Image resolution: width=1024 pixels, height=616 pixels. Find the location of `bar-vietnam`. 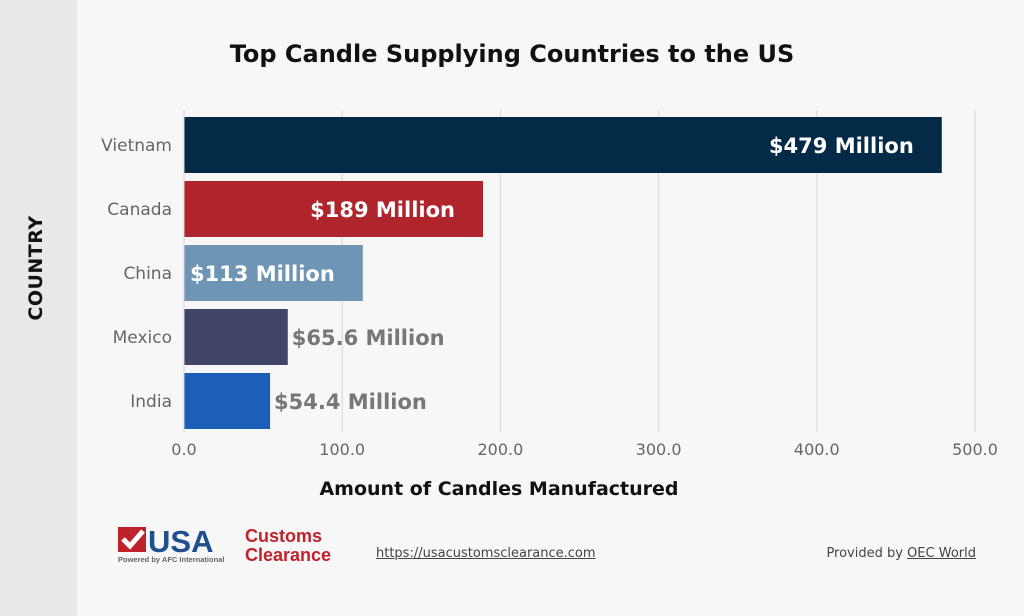

bar-vietnam is located at coordinates (563, 145).